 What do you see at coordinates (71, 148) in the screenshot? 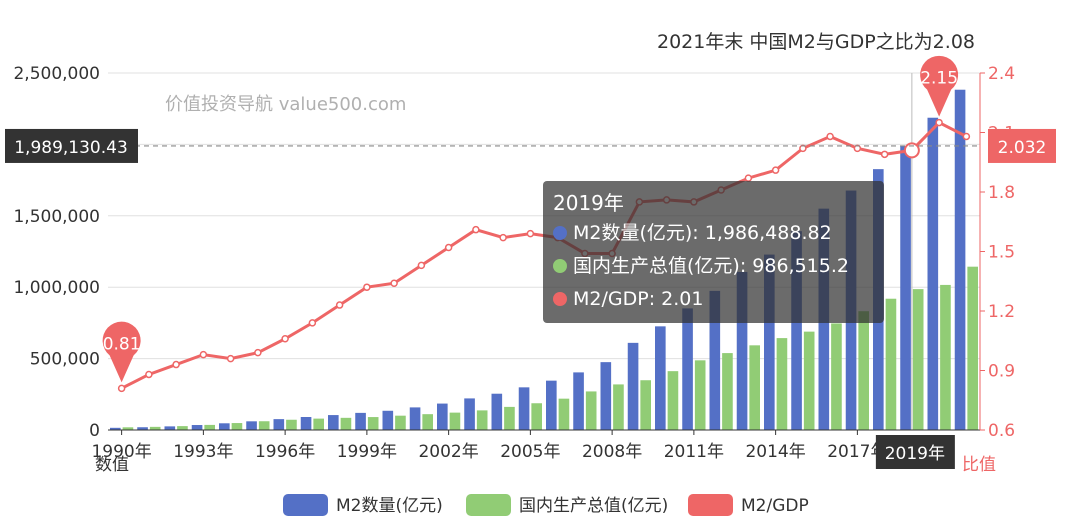
I see `pointer-left-label: 1,989,130.43` at bounding box center [71, 148].